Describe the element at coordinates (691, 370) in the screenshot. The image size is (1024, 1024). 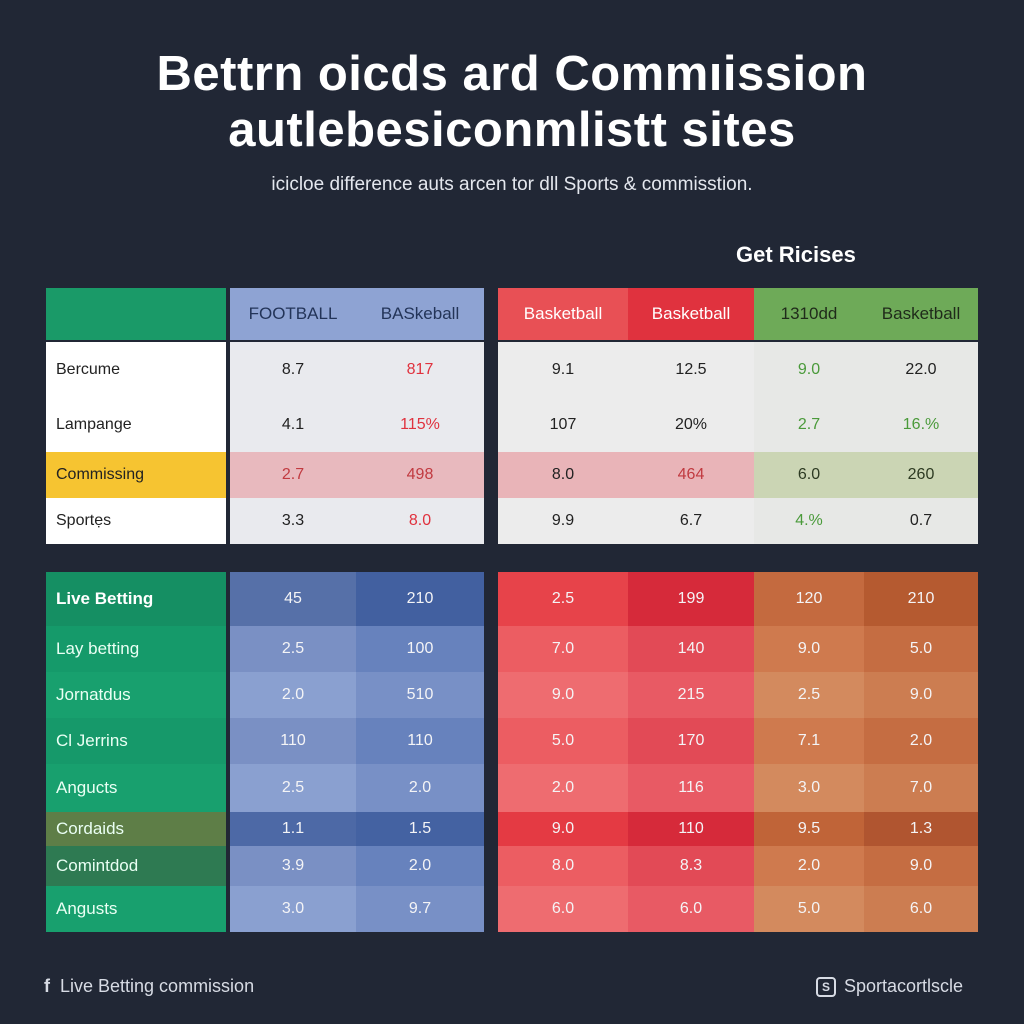
I see `top-cell: 12.5` at that location.